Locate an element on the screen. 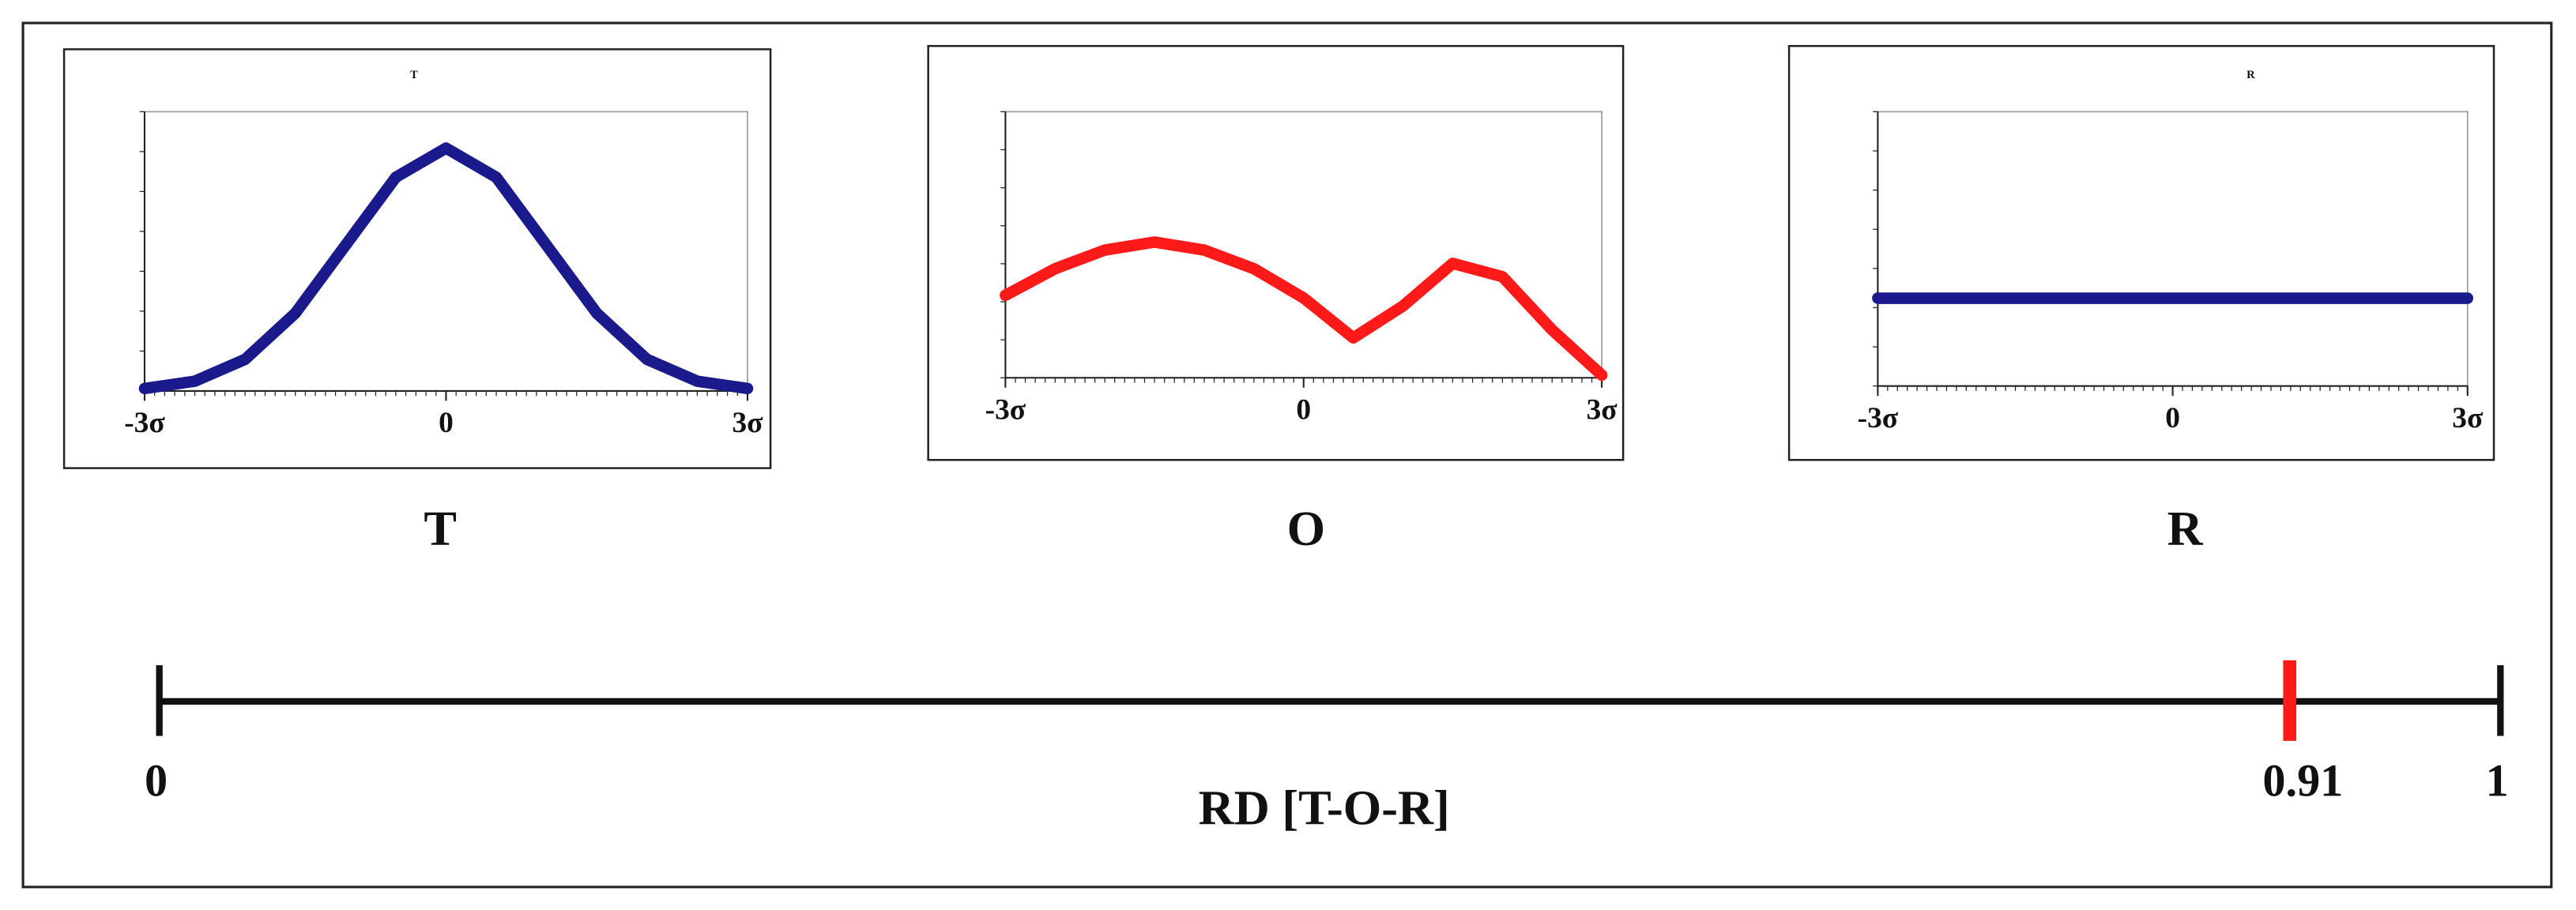 Image resolution: width=2576 pixels, height=910 pixels. scale-tick-label: 1 is located at coordinates (2497, 780).